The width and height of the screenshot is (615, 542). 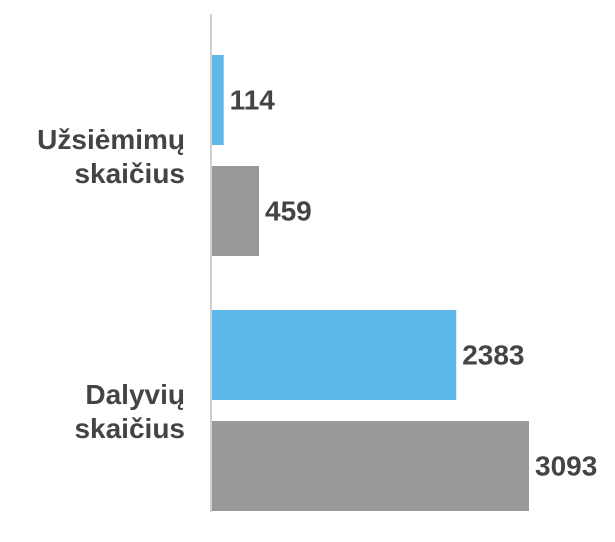 What do you see at coordinates (111, 156) in the screenshot?
I see `category-label: Užsiėmimų skaičius` at bounding box center [111, 156].